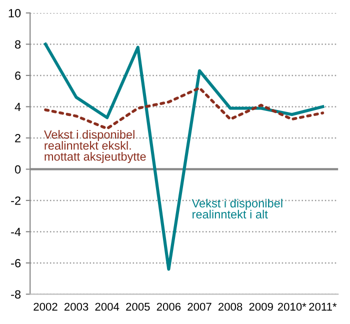 The height and width of the screenshot is (324, 350). I want to click on series-label: Vekst i disponibel realinntekt ekskl. mottatt aksjeutbytte, so click(95, 147).